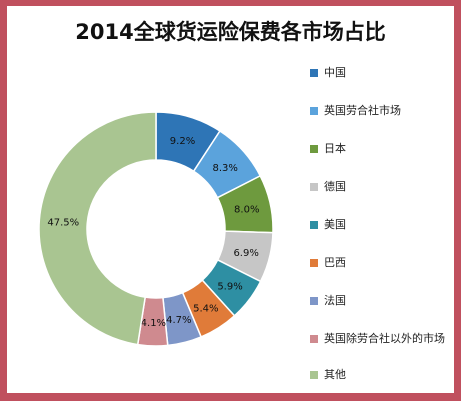 This screenshot has height=401, width=461. Describe the element at coordinates (245, 253) in the screenshot. I see `slice-data-label: 6.9%` at that location.